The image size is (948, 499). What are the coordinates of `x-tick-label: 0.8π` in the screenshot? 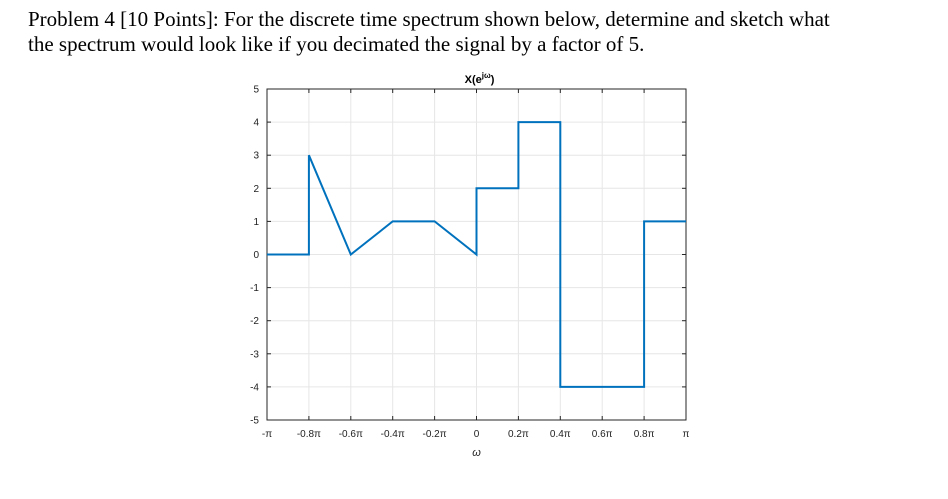 It's located at (644, 434).